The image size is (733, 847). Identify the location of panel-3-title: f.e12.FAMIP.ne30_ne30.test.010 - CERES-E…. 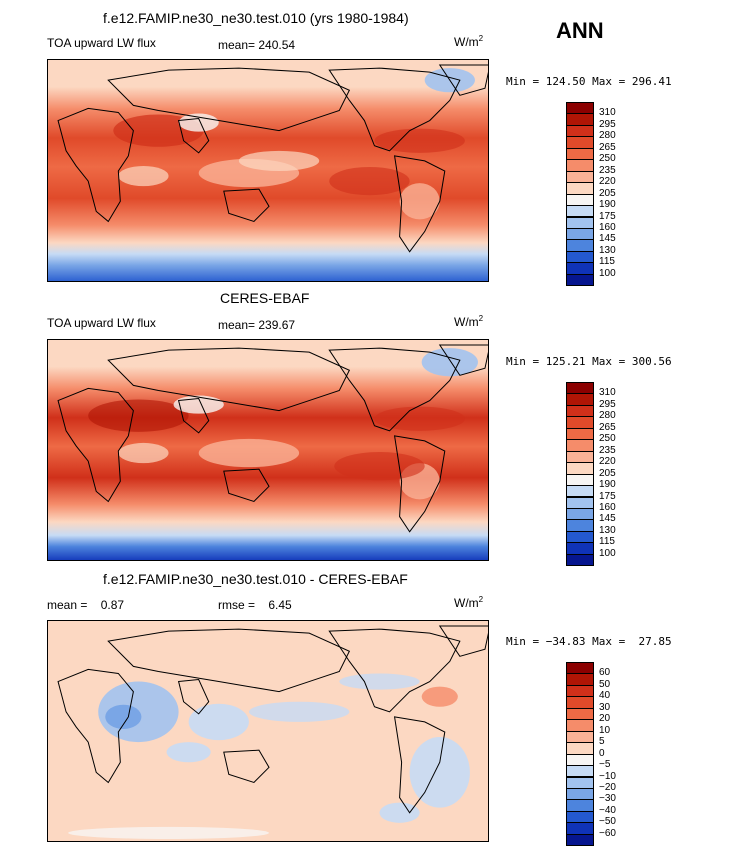
(255, 579).